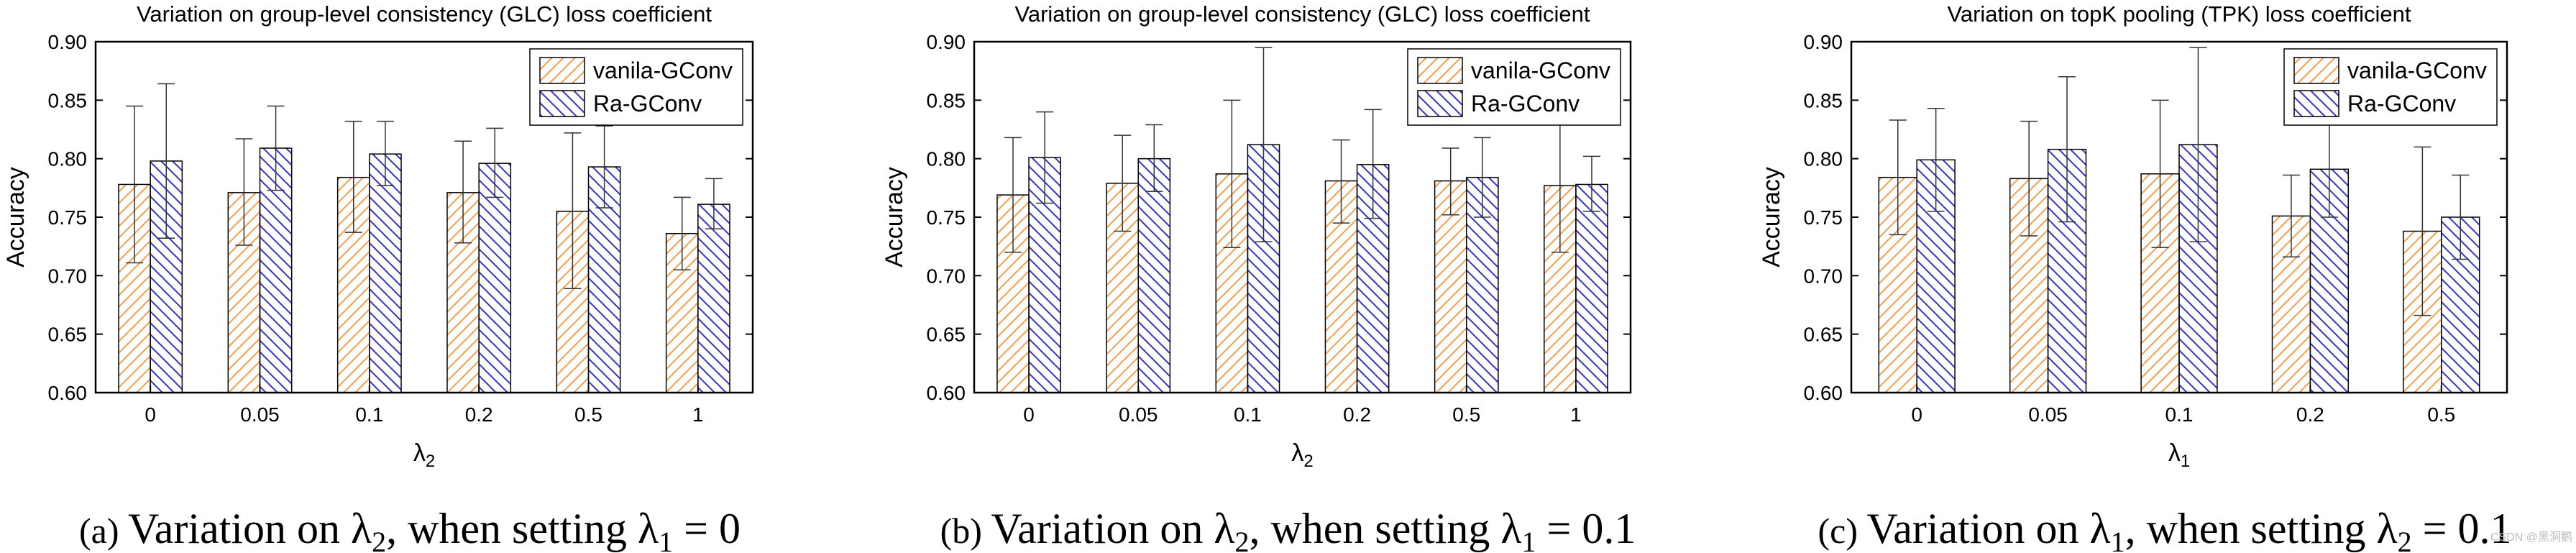 This screenshot has width=2576, height=553. Describe the element at coordinates (2179, 455) in the screenshot. I see `x-axis-label: λ1` at that location.